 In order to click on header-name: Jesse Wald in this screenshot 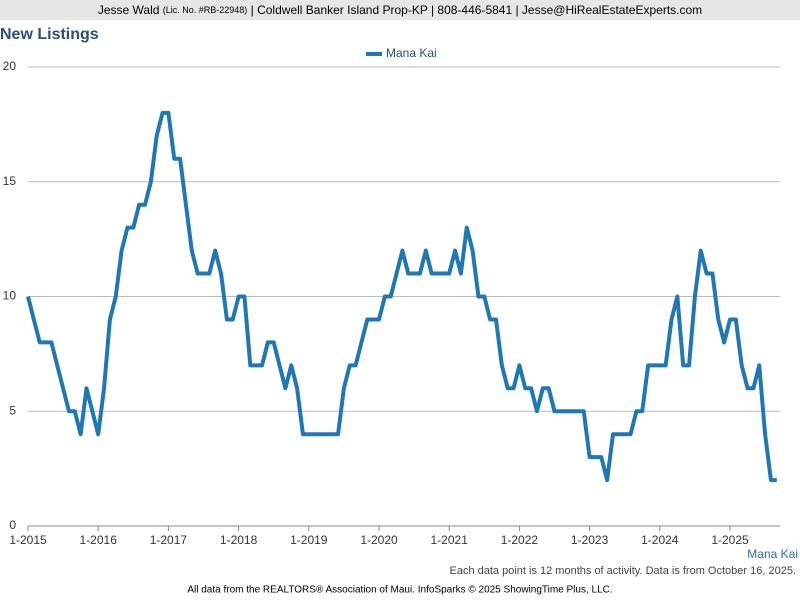, I will do `click(129, 10)`.